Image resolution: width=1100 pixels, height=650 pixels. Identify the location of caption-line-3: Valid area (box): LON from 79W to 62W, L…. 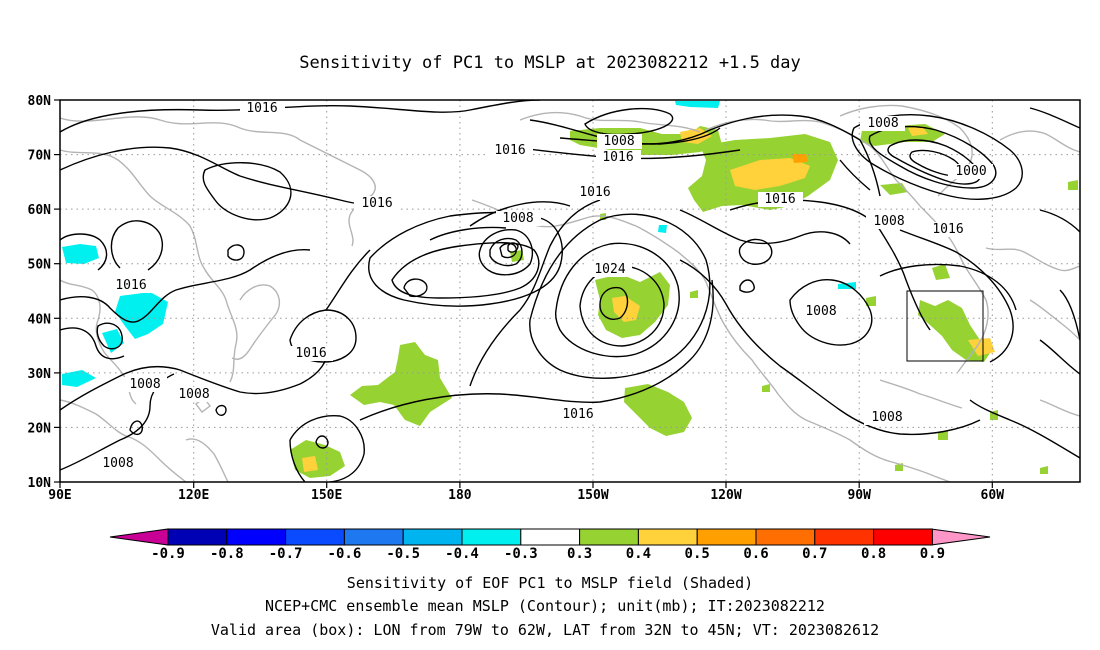
(545, 630).